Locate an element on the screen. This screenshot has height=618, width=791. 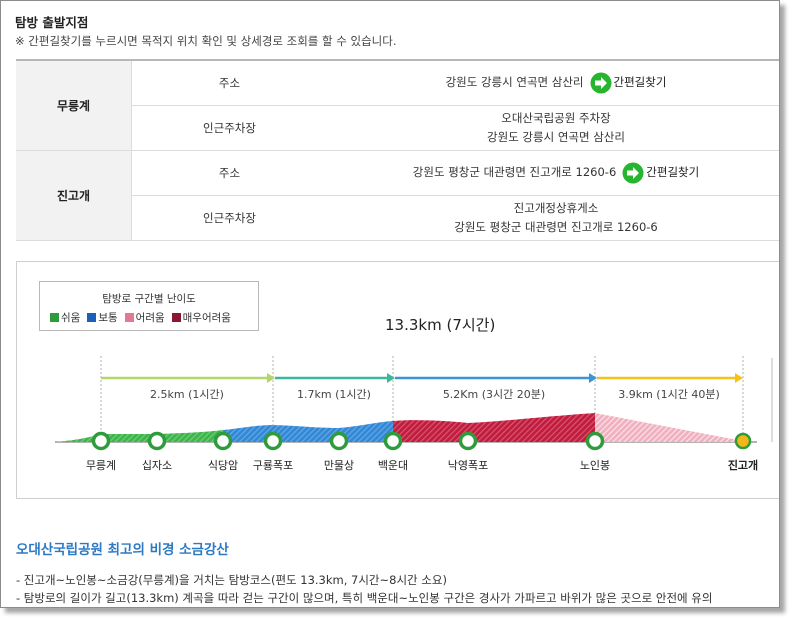
destination-marker is located at coordinates (743, 441).